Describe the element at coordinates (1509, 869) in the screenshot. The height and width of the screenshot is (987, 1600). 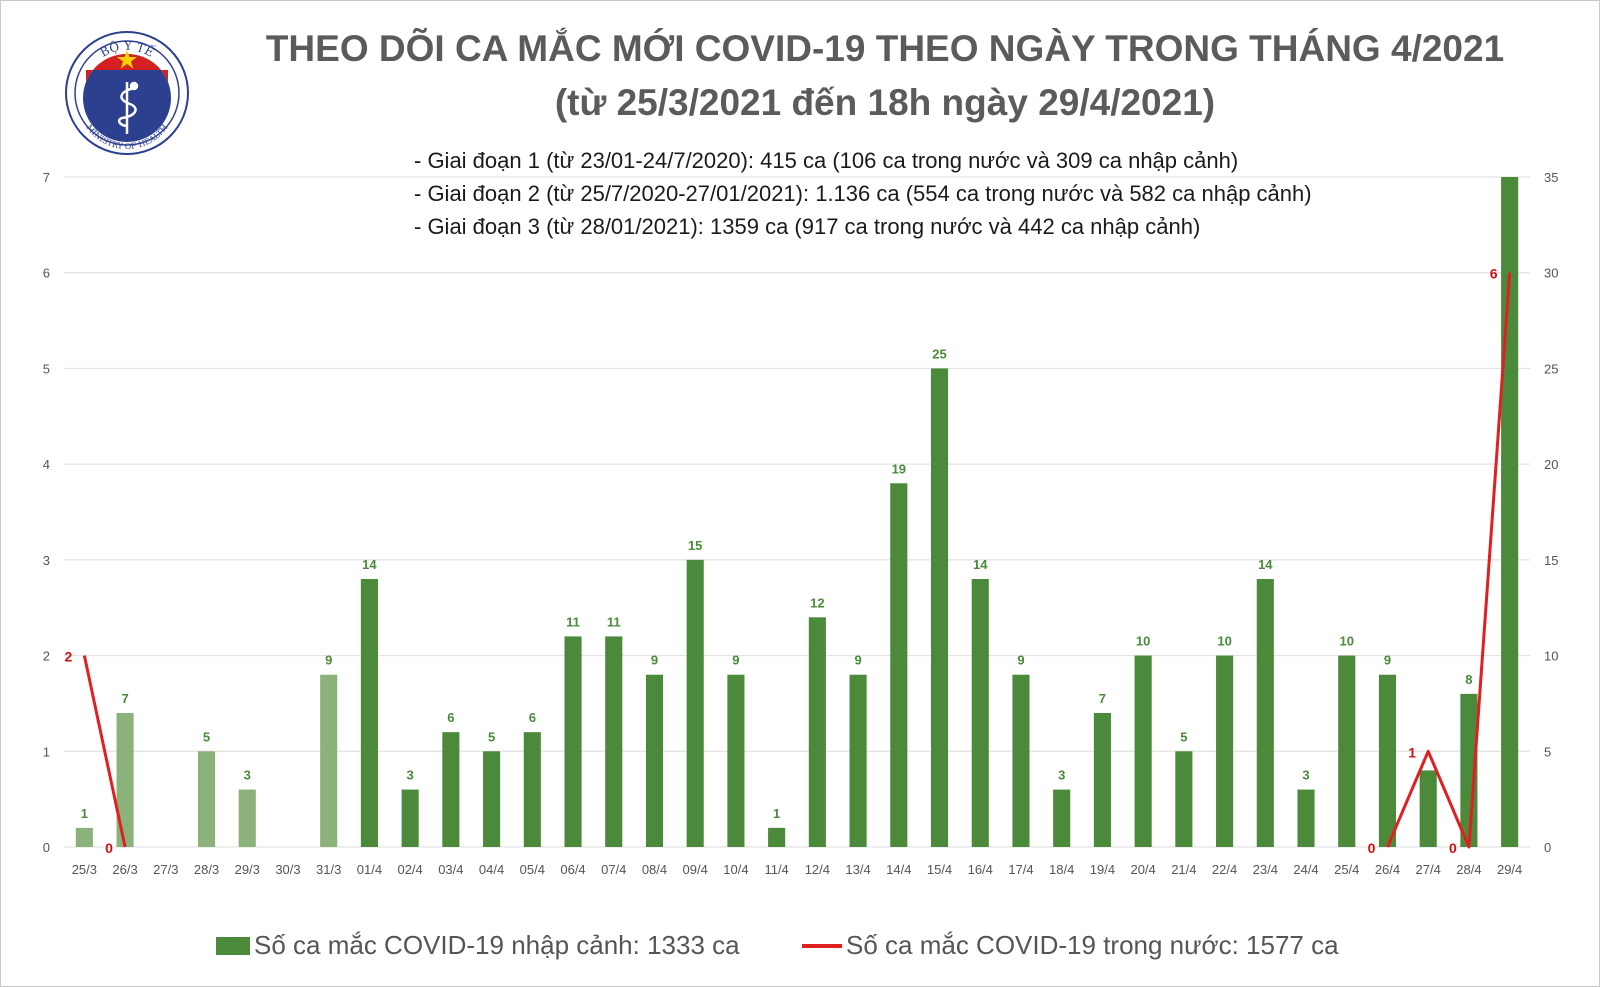
I see `x-axis-tick-label: 29/4` at that location.